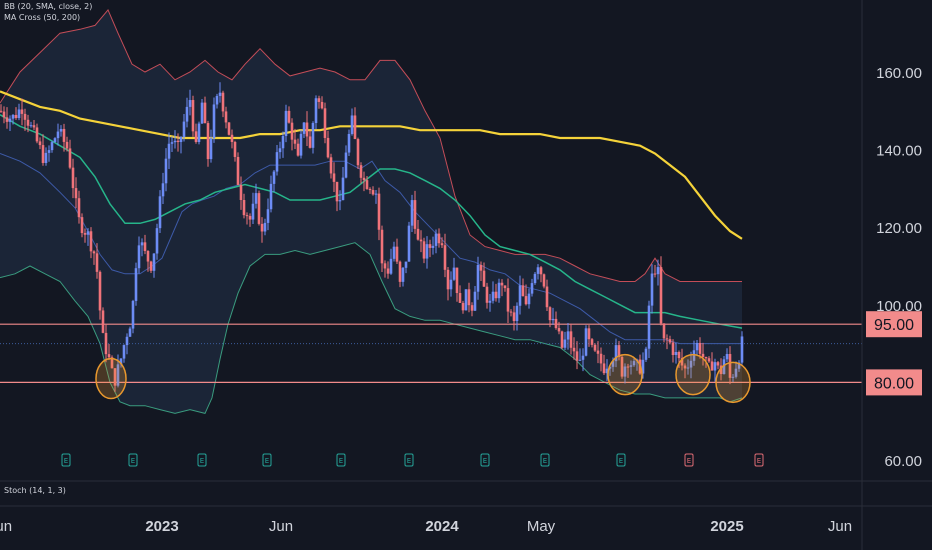 This screenshot has width=932, height=550. I want to click on stoch-indicator-label: Stoch (14, 1, 3), so click(35, 490).